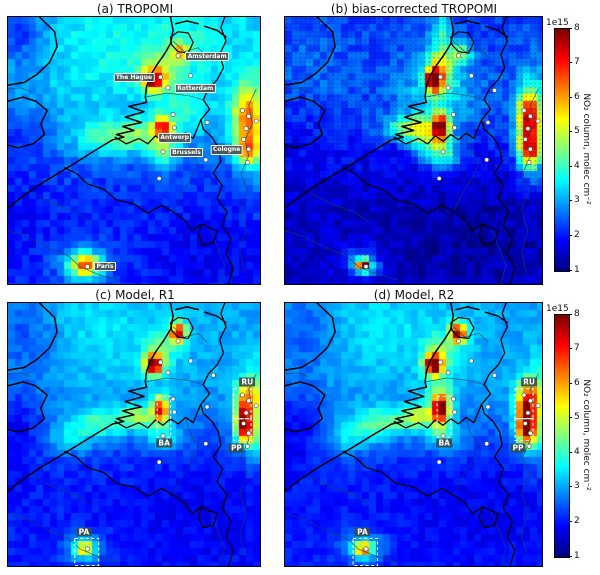 The image size is (600, 575). What do you see at coordinates (577, 165) in the screenshot?
I see `colorbar-tick-label: 4` at bounding box center [577, 165].